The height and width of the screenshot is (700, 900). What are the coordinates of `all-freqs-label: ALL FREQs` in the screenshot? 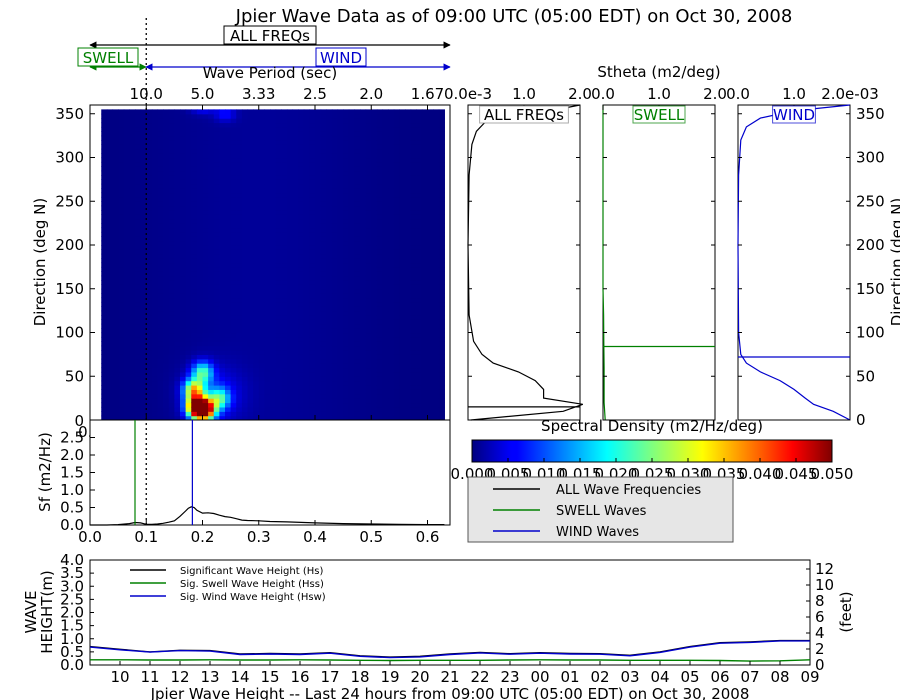 It's located at (270, 36).